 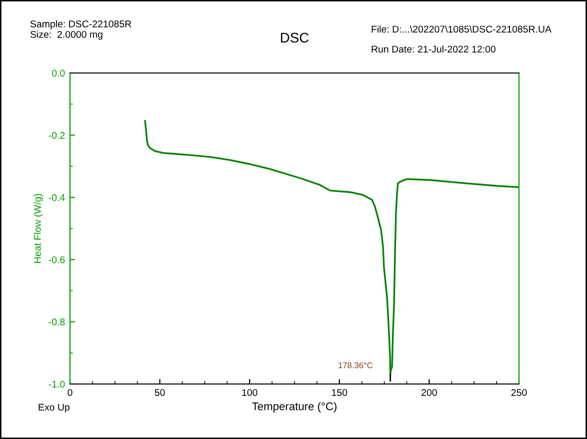 What do you see at coordinates (81, 30) in the screenshot?
I see `text: Sample: DSC-221085R Size: 2.0000 mg` at bounding box center [81, 30].